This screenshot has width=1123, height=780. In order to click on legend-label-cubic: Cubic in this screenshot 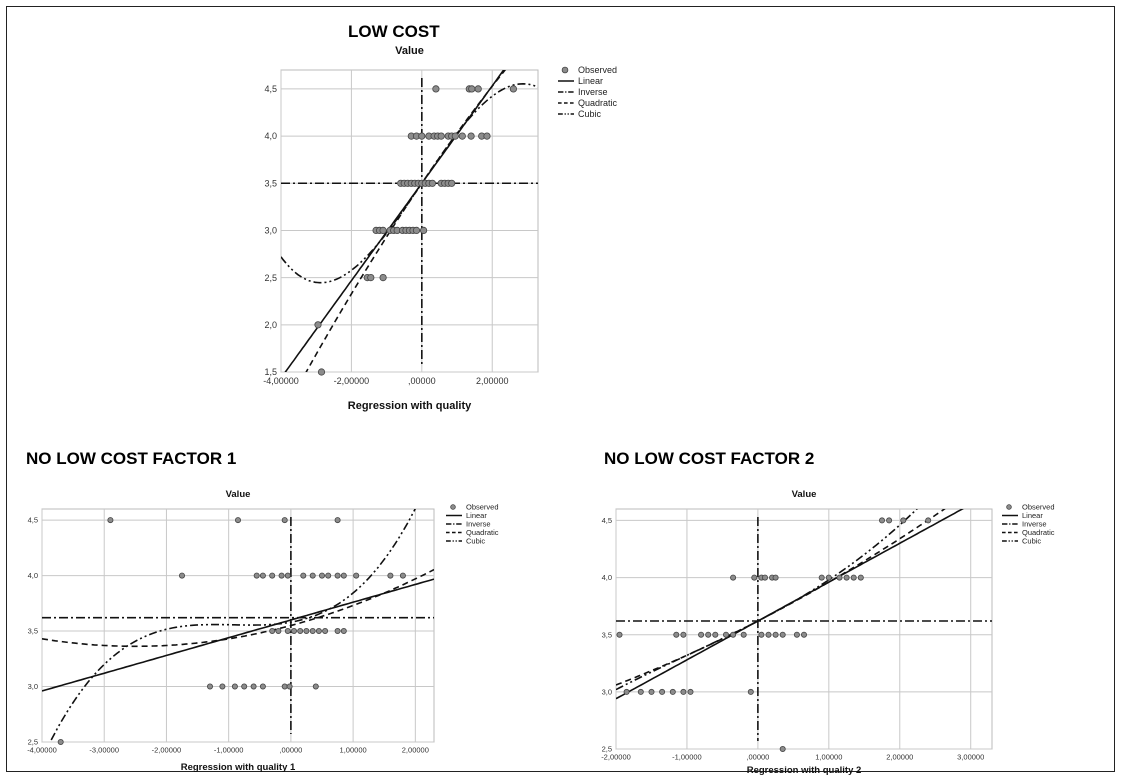, I will do `click(590, 114)`.